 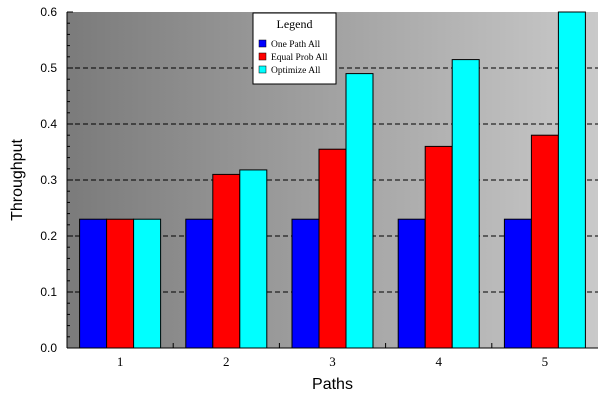 I want to click on legend-label: Equal Prob All, so click(x=299, y=58).